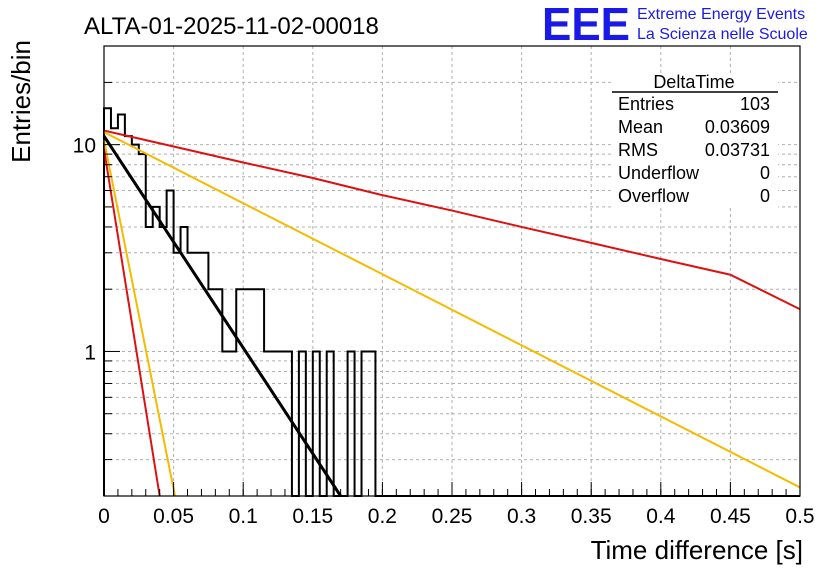  What do you see at coordinates (799, 516) in the screenshot?
I see `x-tick-label: 0.5` at bounding box center [799, 516].